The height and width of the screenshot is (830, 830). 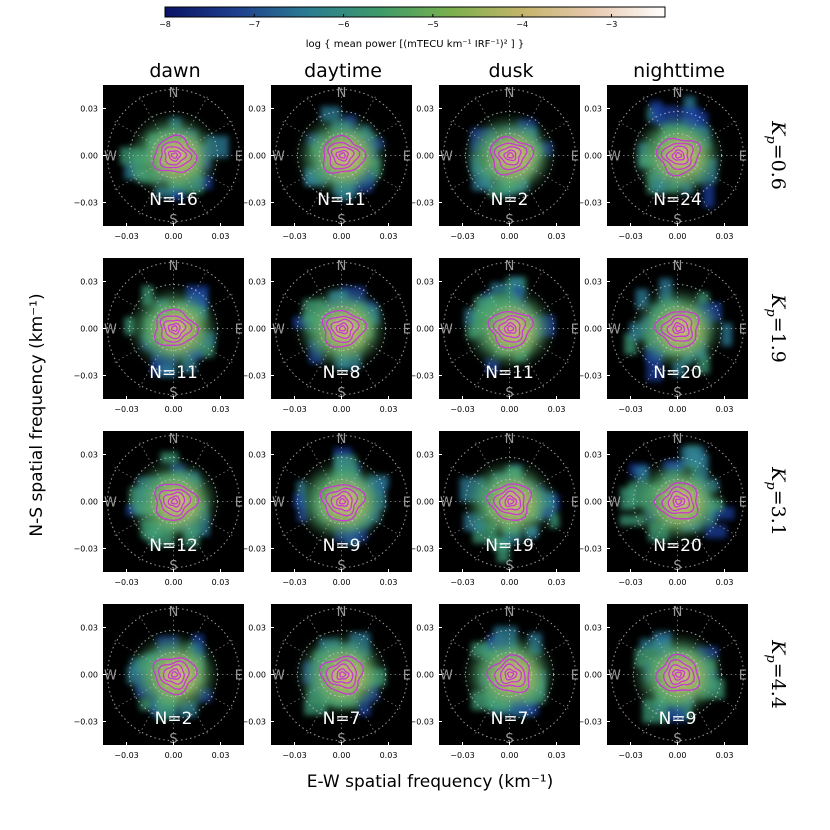 I want to click on panel-dusk-kp3: N S W E N=7 −0.03 0.03 0.00 0.00 0.03 −0.03, so click(x=494, y=682).